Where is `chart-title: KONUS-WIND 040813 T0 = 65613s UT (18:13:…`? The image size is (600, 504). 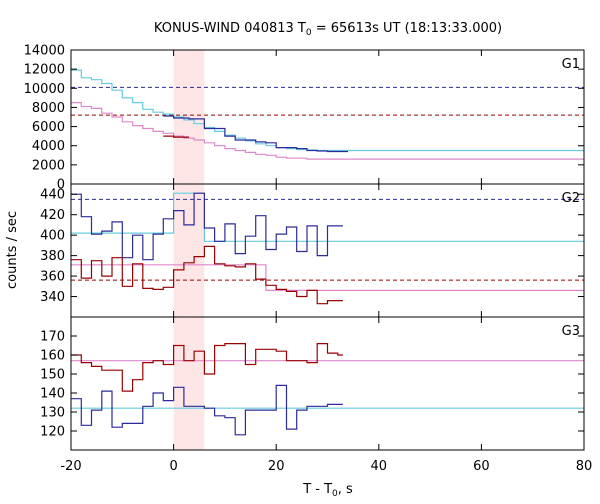 chart-title: KONUS-WIND 040813 T0 = 65613s UT (18:13:… is located at coordinates (328, 29).